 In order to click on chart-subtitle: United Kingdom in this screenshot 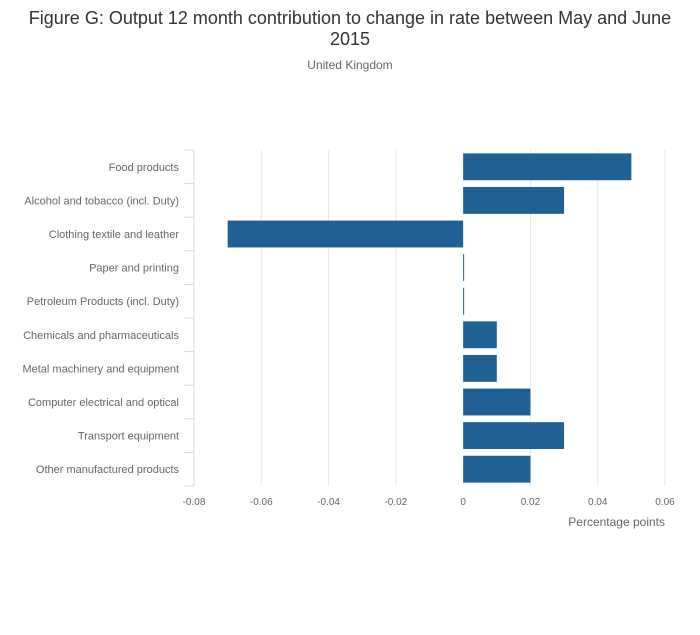, I will do `click(350, 65)`.